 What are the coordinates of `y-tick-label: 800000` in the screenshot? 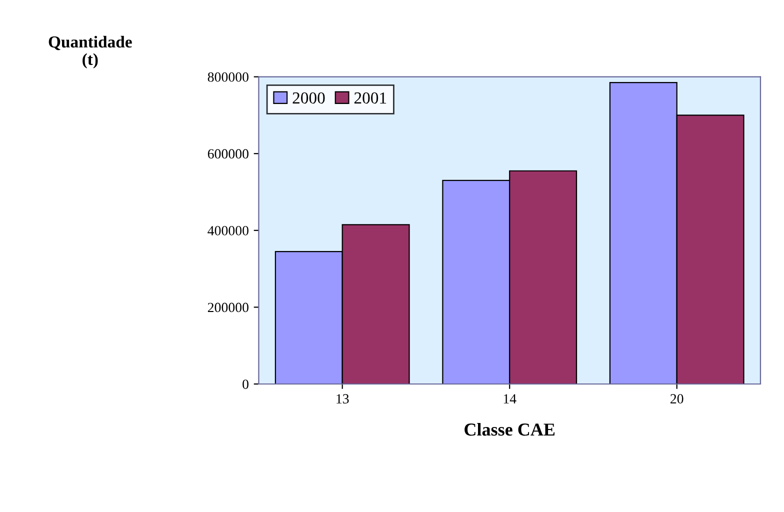 It's located at (228, 77).